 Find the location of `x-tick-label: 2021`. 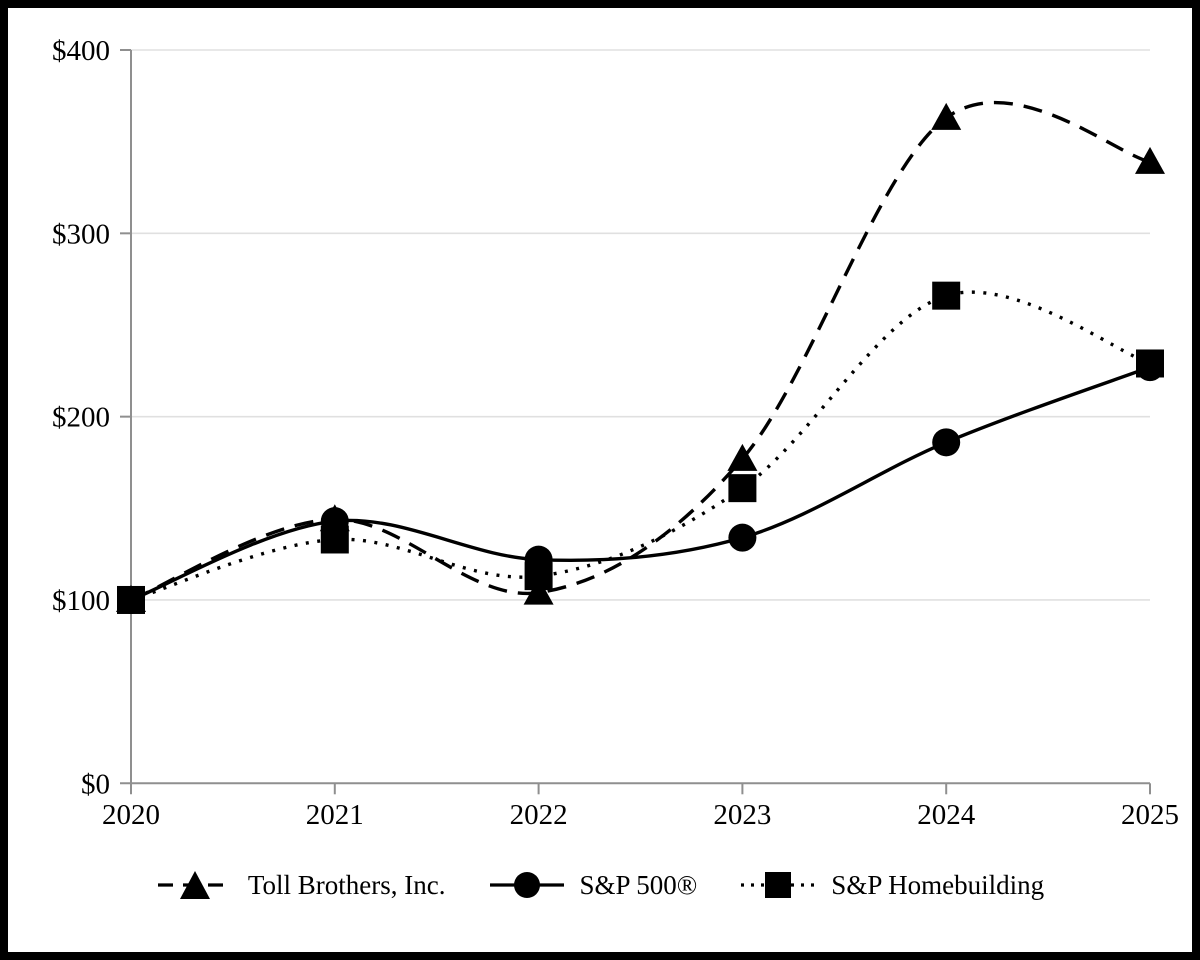

x-tick-label: 2021 is located at coordinates (335, 815).